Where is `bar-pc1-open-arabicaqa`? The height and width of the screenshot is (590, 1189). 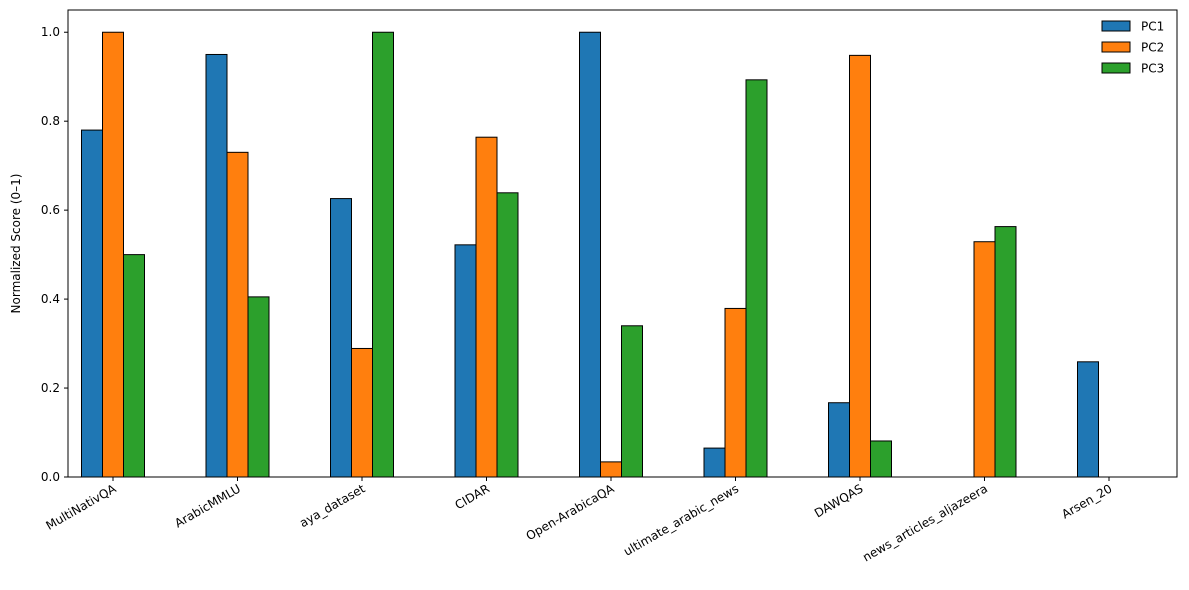 bar-pc1-open-arabicaqa is located at coordinates (590, 254).